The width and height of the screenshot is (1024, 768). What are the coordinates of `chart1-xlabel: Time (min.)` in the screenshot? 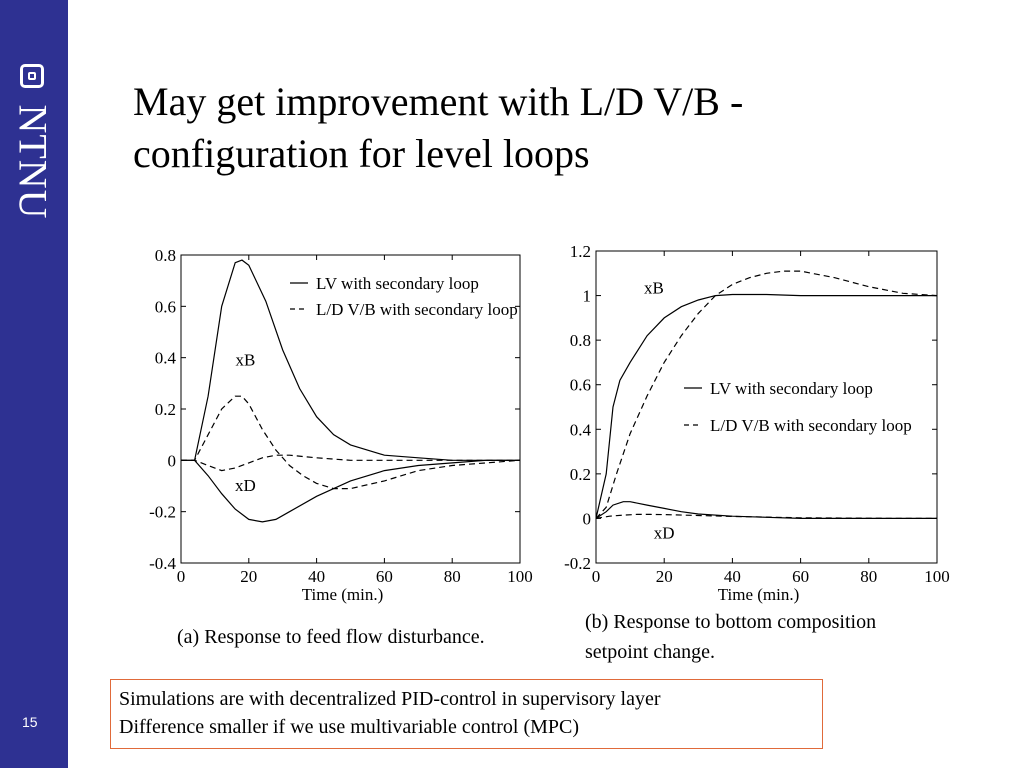 It's located at (759, 594).